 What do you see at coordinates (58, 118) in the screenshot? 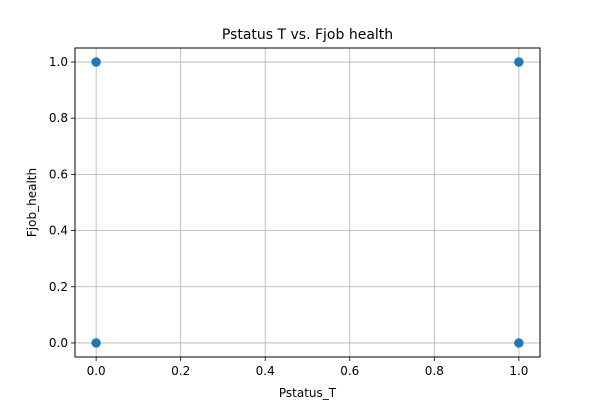
I see `y-tick-label: 0.8` at bounding box center [58, 118].